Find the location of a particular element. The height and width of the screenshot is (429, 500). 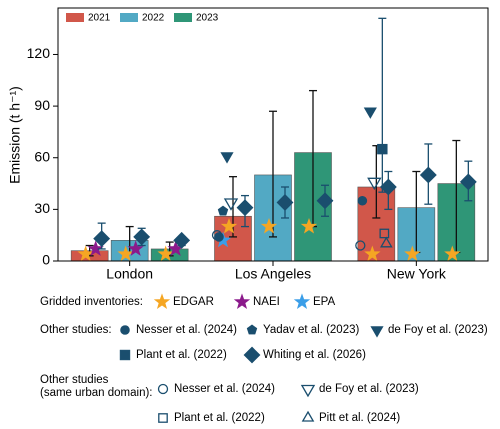

legend-label: 2022 is located at coordinates (153, 18).